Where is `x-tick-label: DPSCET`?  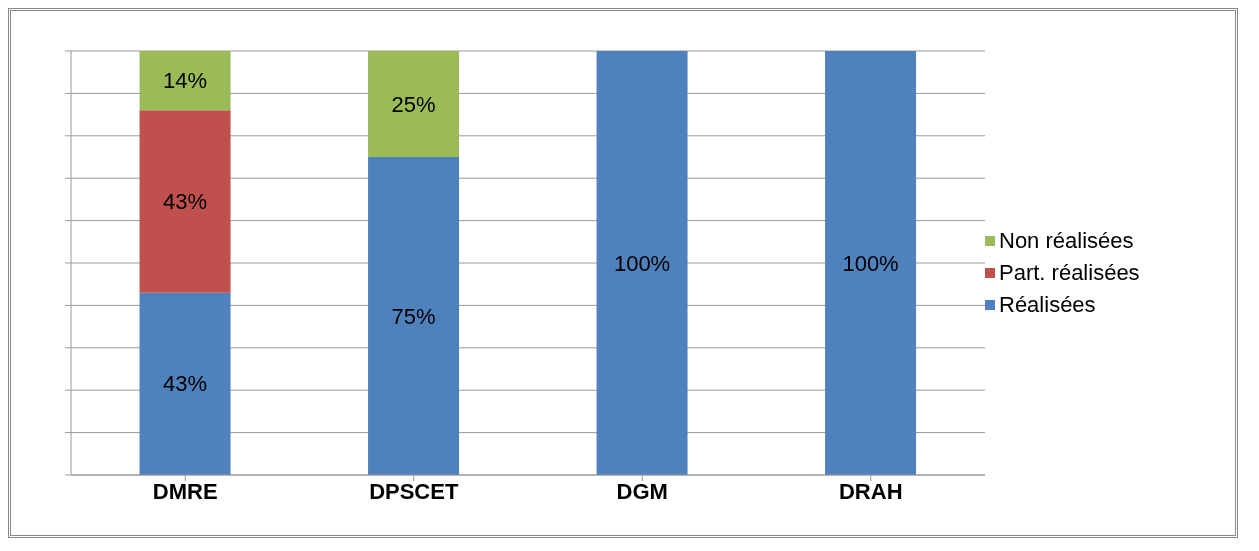
x-tick-label: DPSCET is located at coordinates (414, 491).